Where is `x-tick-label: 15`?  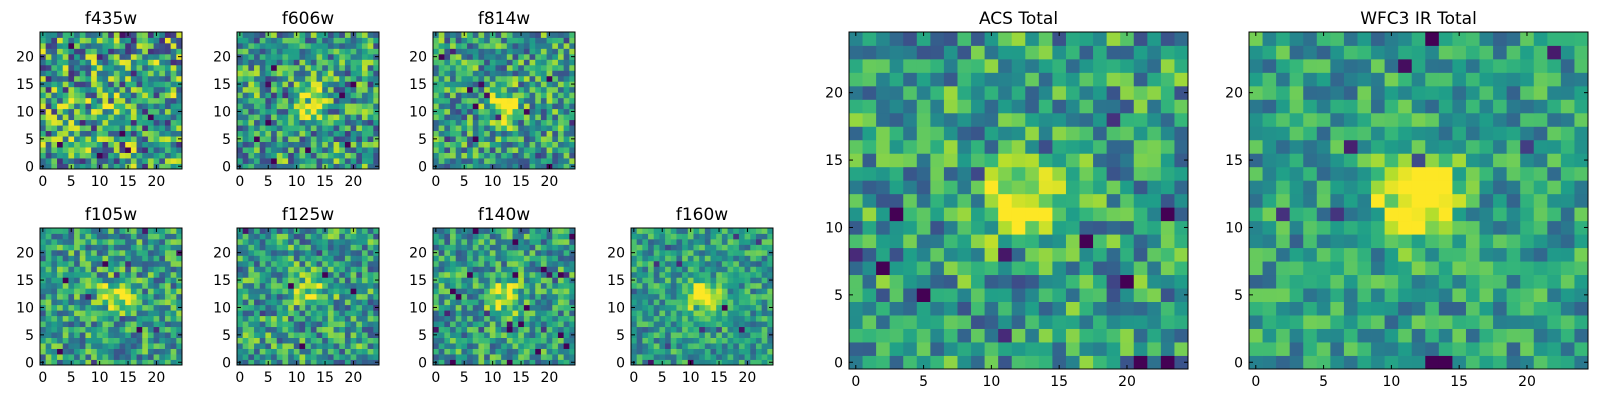 x-tick-label: 15 is located at coordinates (325, 182).